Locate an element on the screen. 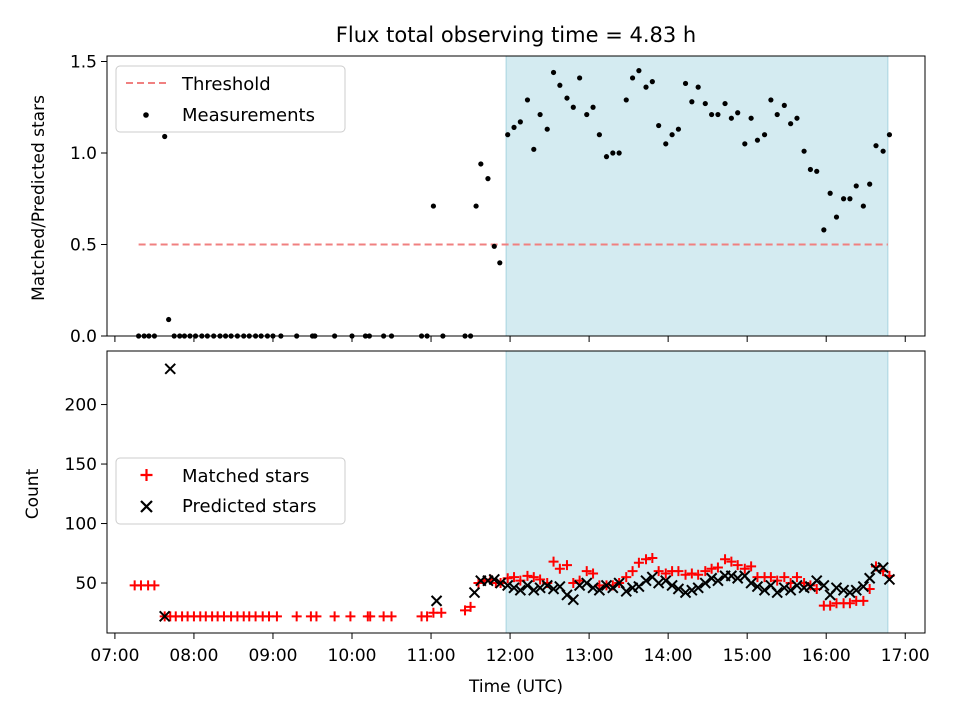  legend-measurements-swatch is located at coordinates (146, 115).